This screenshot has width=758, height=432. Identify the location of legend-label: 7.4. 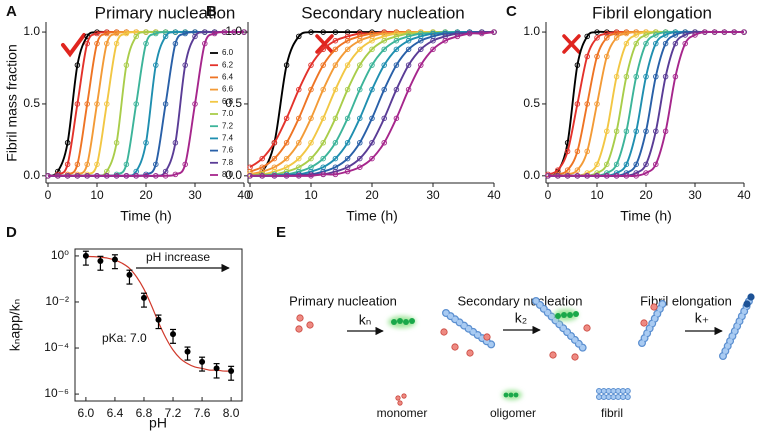
(228, 138).